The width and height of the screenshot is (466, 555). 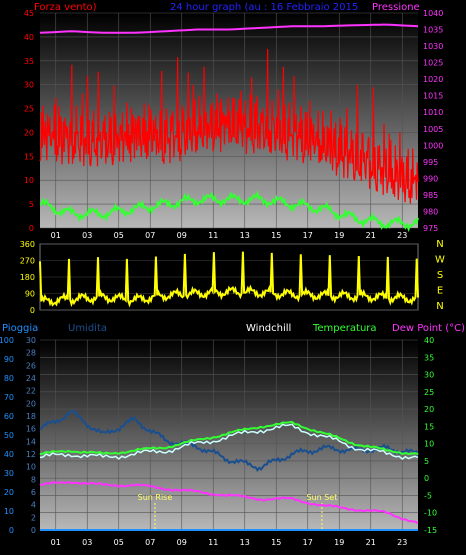 I want to click on humidity-tick-label: 24, so click(x=31, y=378).